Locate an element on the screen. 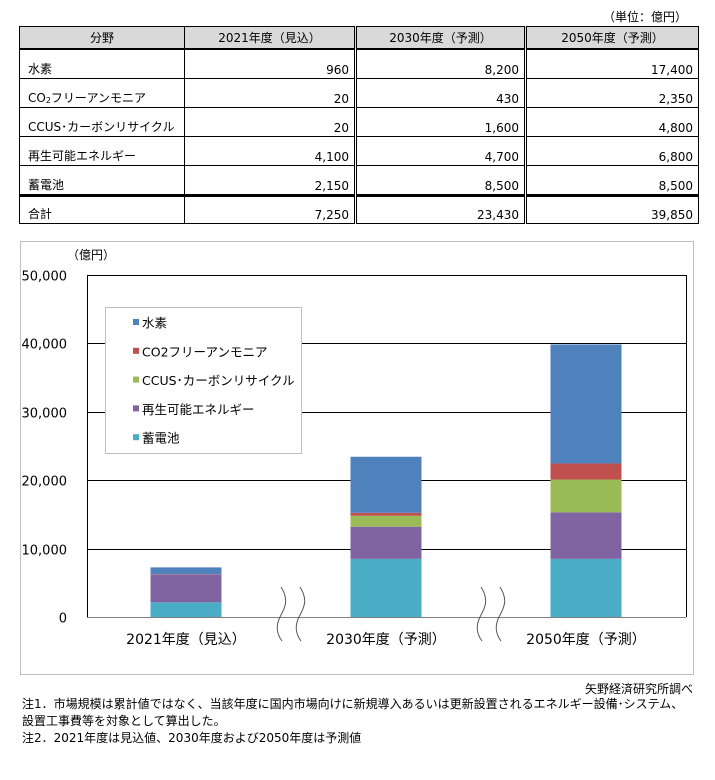 The width and height of the screenshot is (715, 780). row-label: CCUS･カーボンリサイクル is located at coordinates (102, 122).